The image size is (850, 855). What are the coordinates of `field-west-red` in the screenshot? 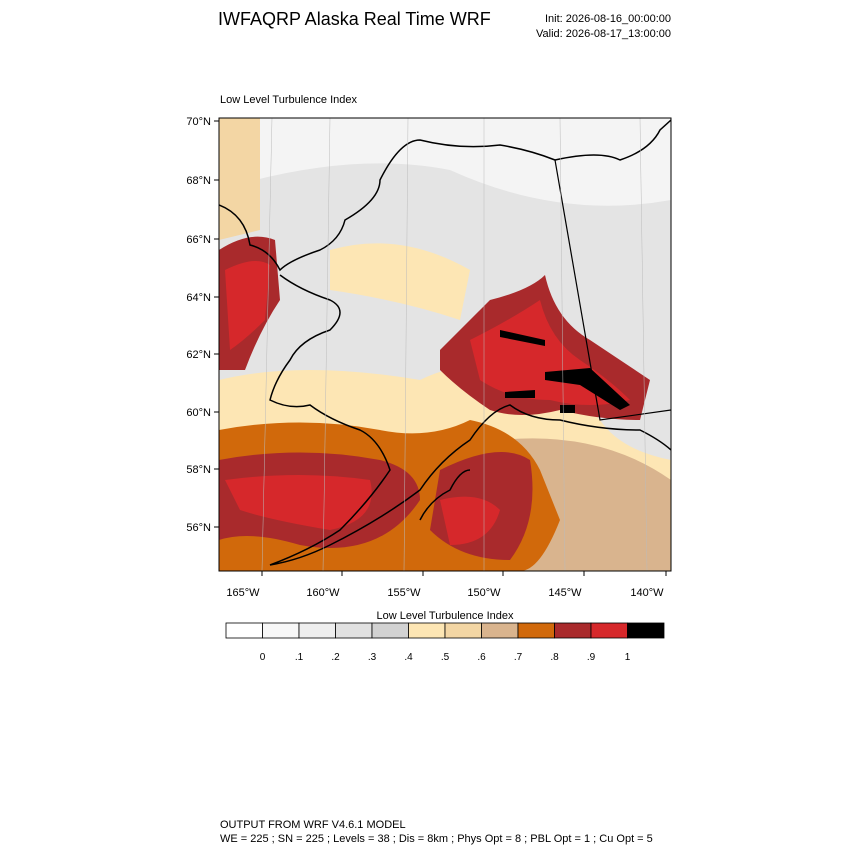 It's located at (247, 305).